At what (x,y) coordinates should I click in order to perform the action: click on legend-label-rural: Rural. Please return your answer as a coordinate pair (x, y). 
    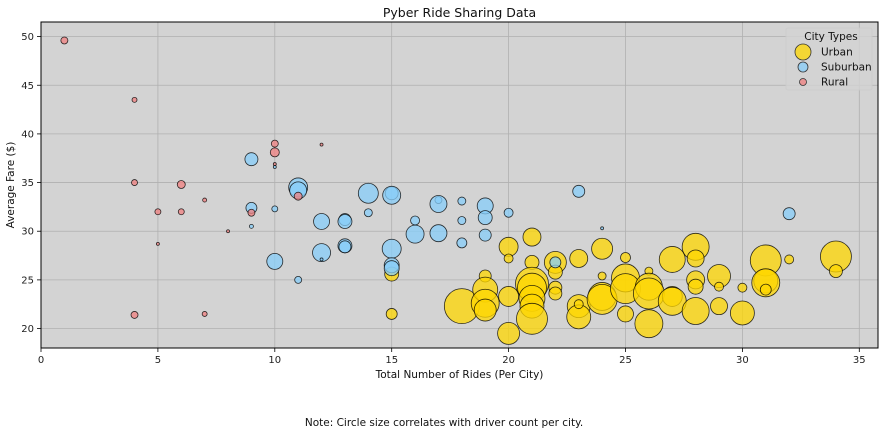
    Looking at the image, I should click on (834, 83).